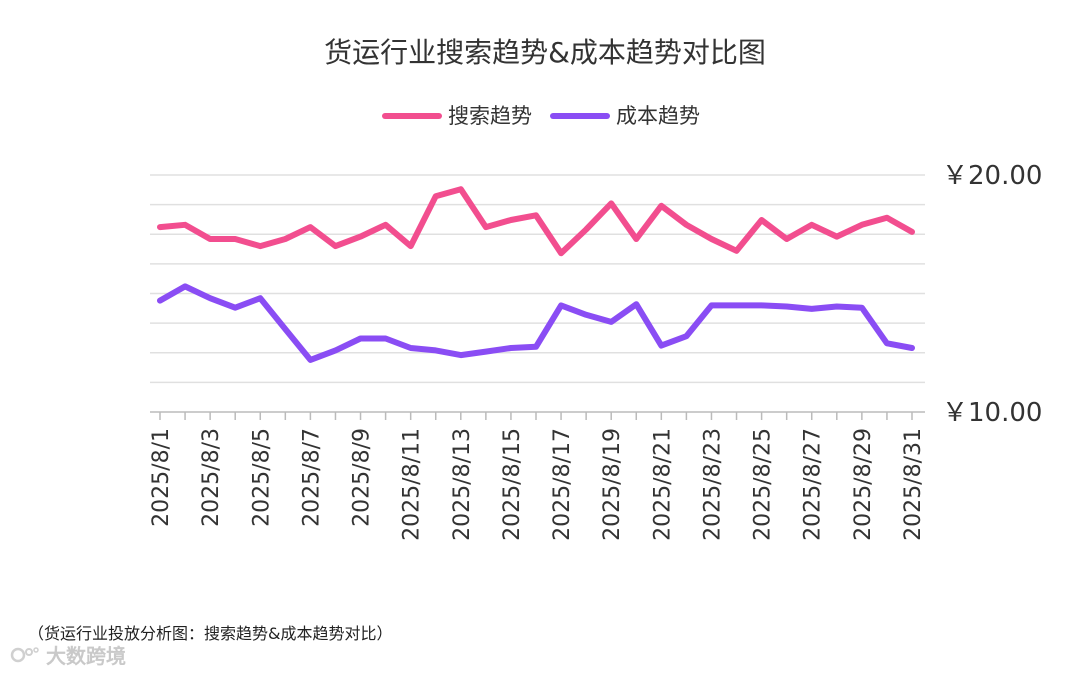 This screenshot has width=1080, height=674. I want to click on x-tick-label: 2025/8/27, so click(813, 484).